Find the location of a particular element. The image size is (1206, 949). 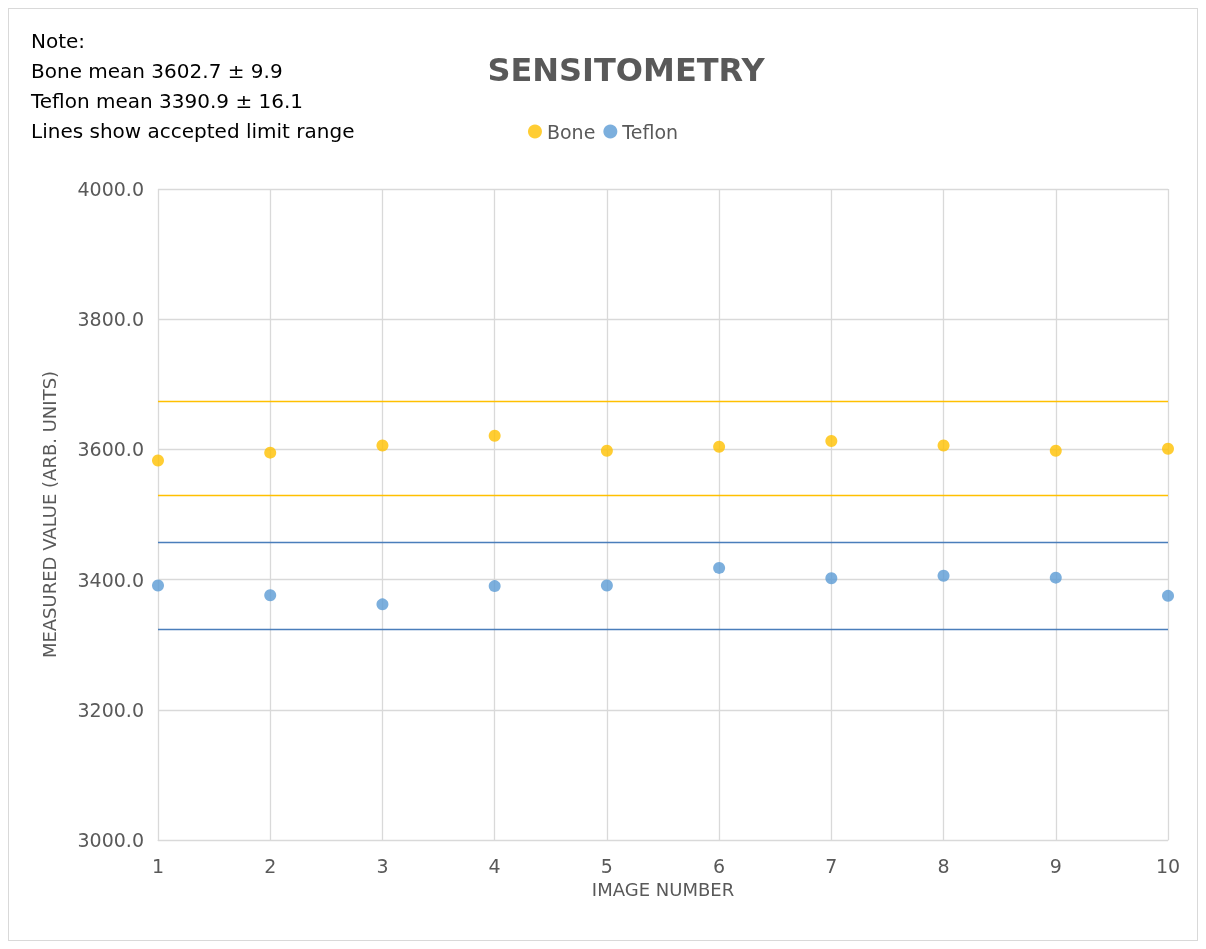

x-tick-label: 3 is located at coordinates (382, 865).